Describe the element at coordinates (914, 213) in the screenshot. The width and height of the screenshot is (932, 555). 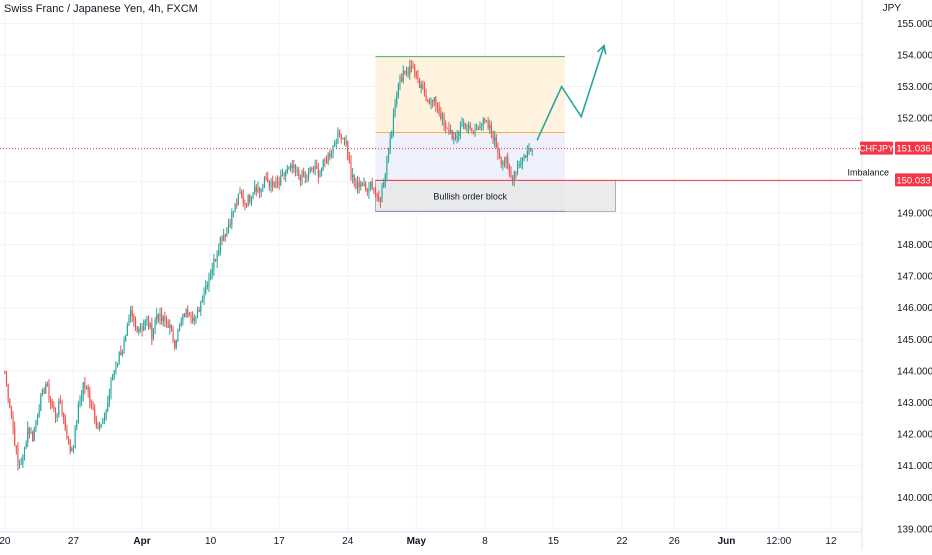
I see `price-tick-label: 149.000` at that location.